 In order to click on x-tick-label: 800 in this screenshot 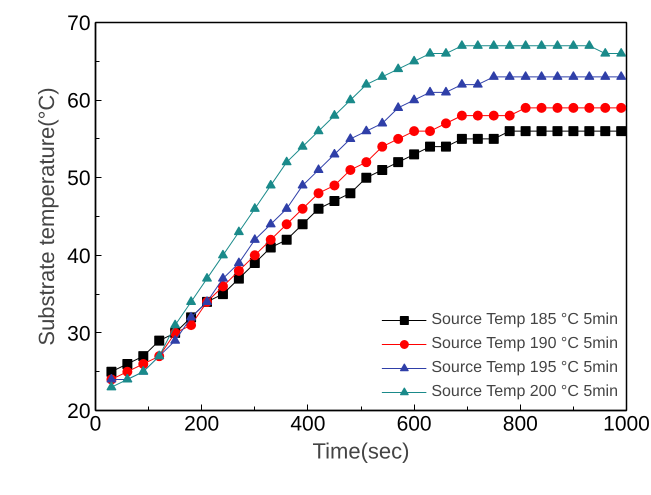, I will do `click(520, 424)`.